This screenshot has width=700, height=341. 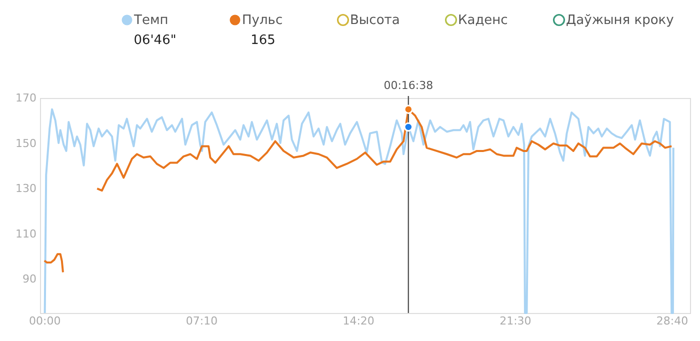 What do you see at coordinates (26, 143) in the screenshot?
I see `y-tick-label: 150` at bounding box center [26, 143].